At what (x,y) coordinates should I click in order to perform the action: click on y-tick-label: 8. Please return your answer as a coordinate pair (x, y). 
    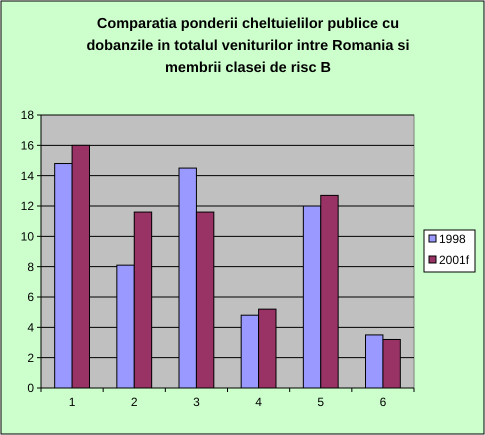
    Looking at the image, I should click on (30, 267).